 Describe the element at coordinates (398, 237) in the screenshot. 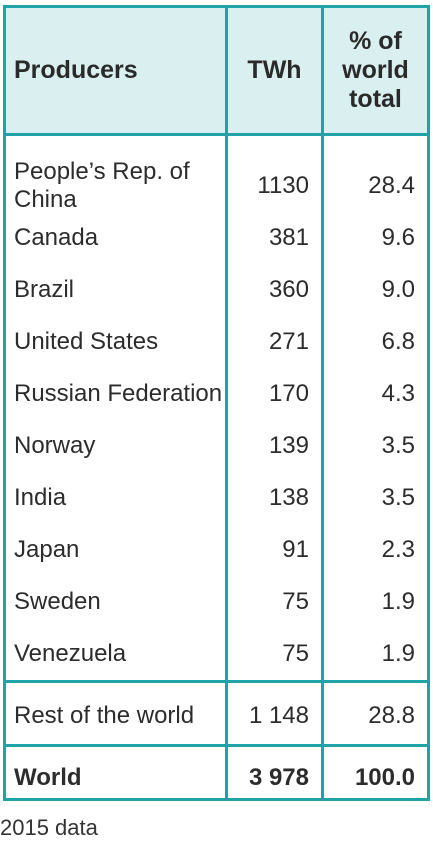

I see `row-pct: 9.6` at that location.